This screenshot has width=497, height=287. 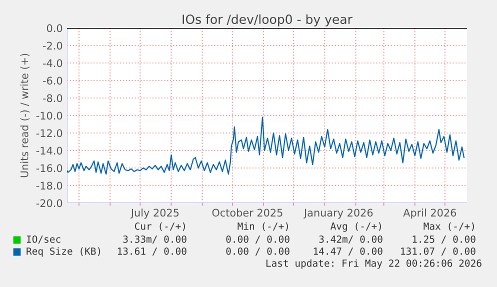 What do you see at coordinates (49, 203) in the screenshot?
I see `y-tick-label: -20.0` at bounding box center [49, 203].